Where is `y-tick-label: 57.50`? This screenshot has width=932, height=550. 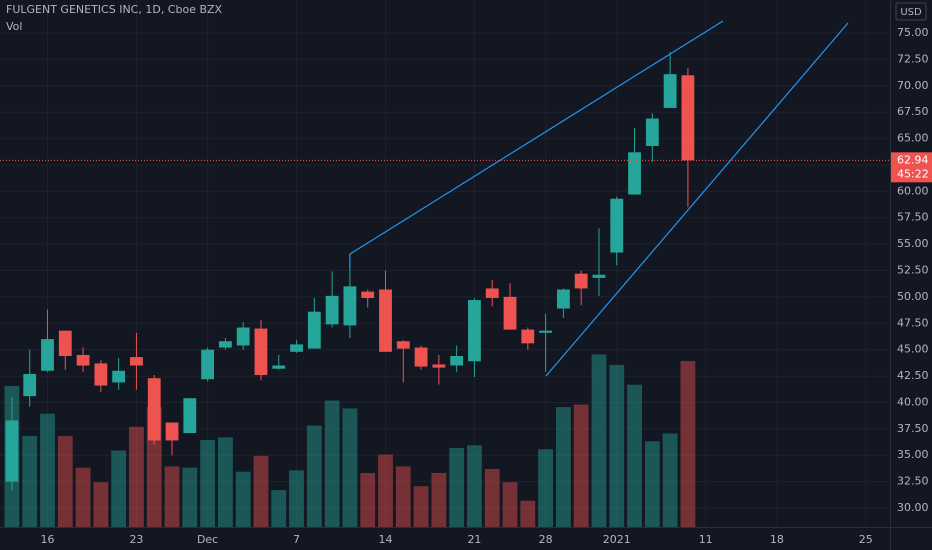
y-tick-label: 57.50 is located at coordinates (913, 217).